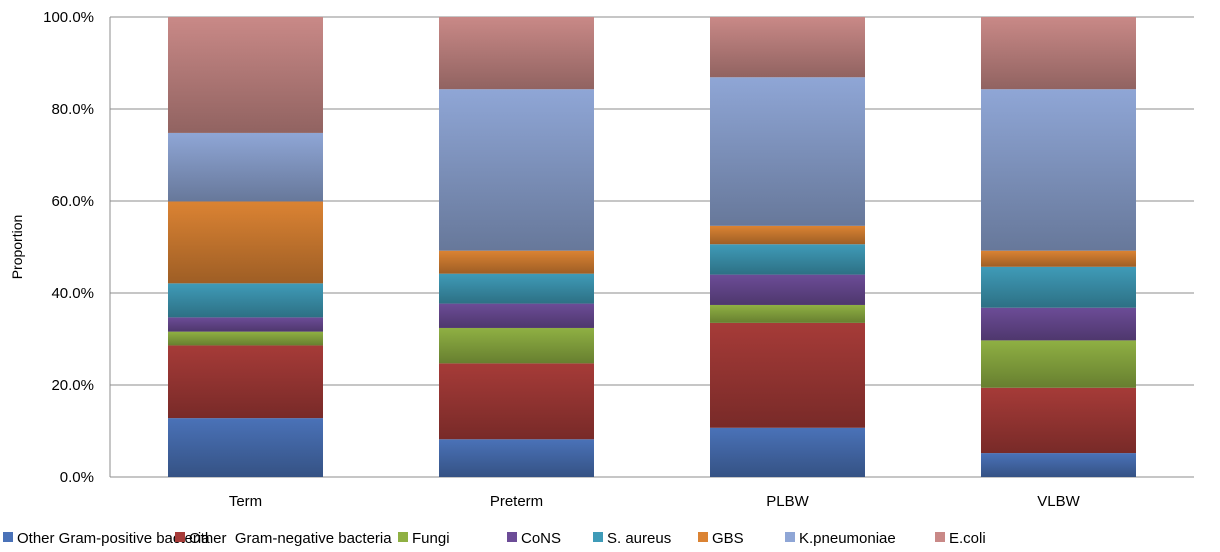 The width and height of the screenshot is (1220, 552). What do you see at coordinates (245, 501) in the screenshot?
I see `x-tick-label: Term` at bounding box center [245, 501].